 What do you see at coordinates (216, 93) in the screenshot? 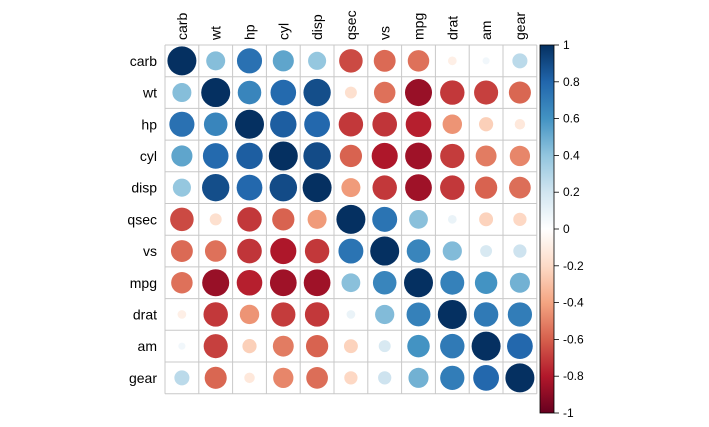
I see `corr-circle-wt-wt` at bounding box center [216, 93].